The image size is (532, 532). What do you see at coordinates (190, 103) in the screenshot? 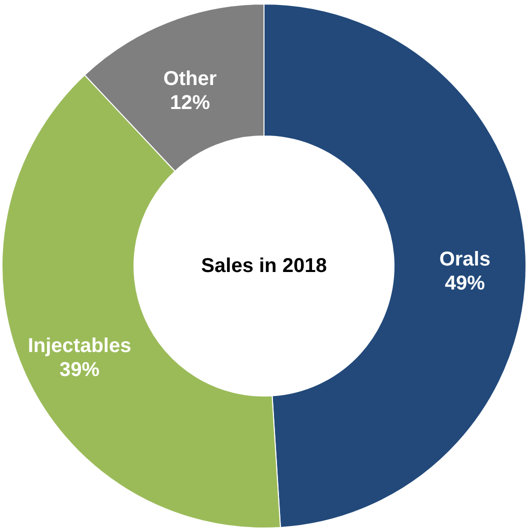
I see `data-label: 12%` at bounding box center [190, 103].